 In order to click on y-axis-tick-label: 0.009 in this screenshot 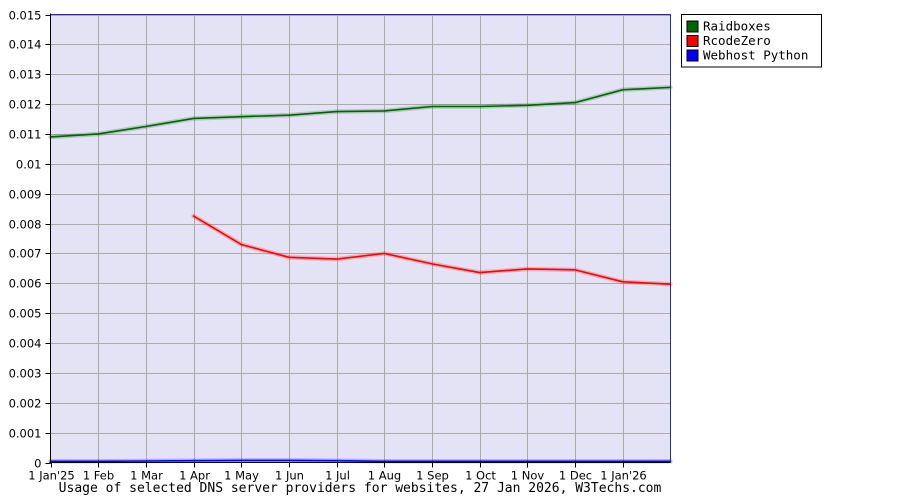, I will do `click(25, 195)`.